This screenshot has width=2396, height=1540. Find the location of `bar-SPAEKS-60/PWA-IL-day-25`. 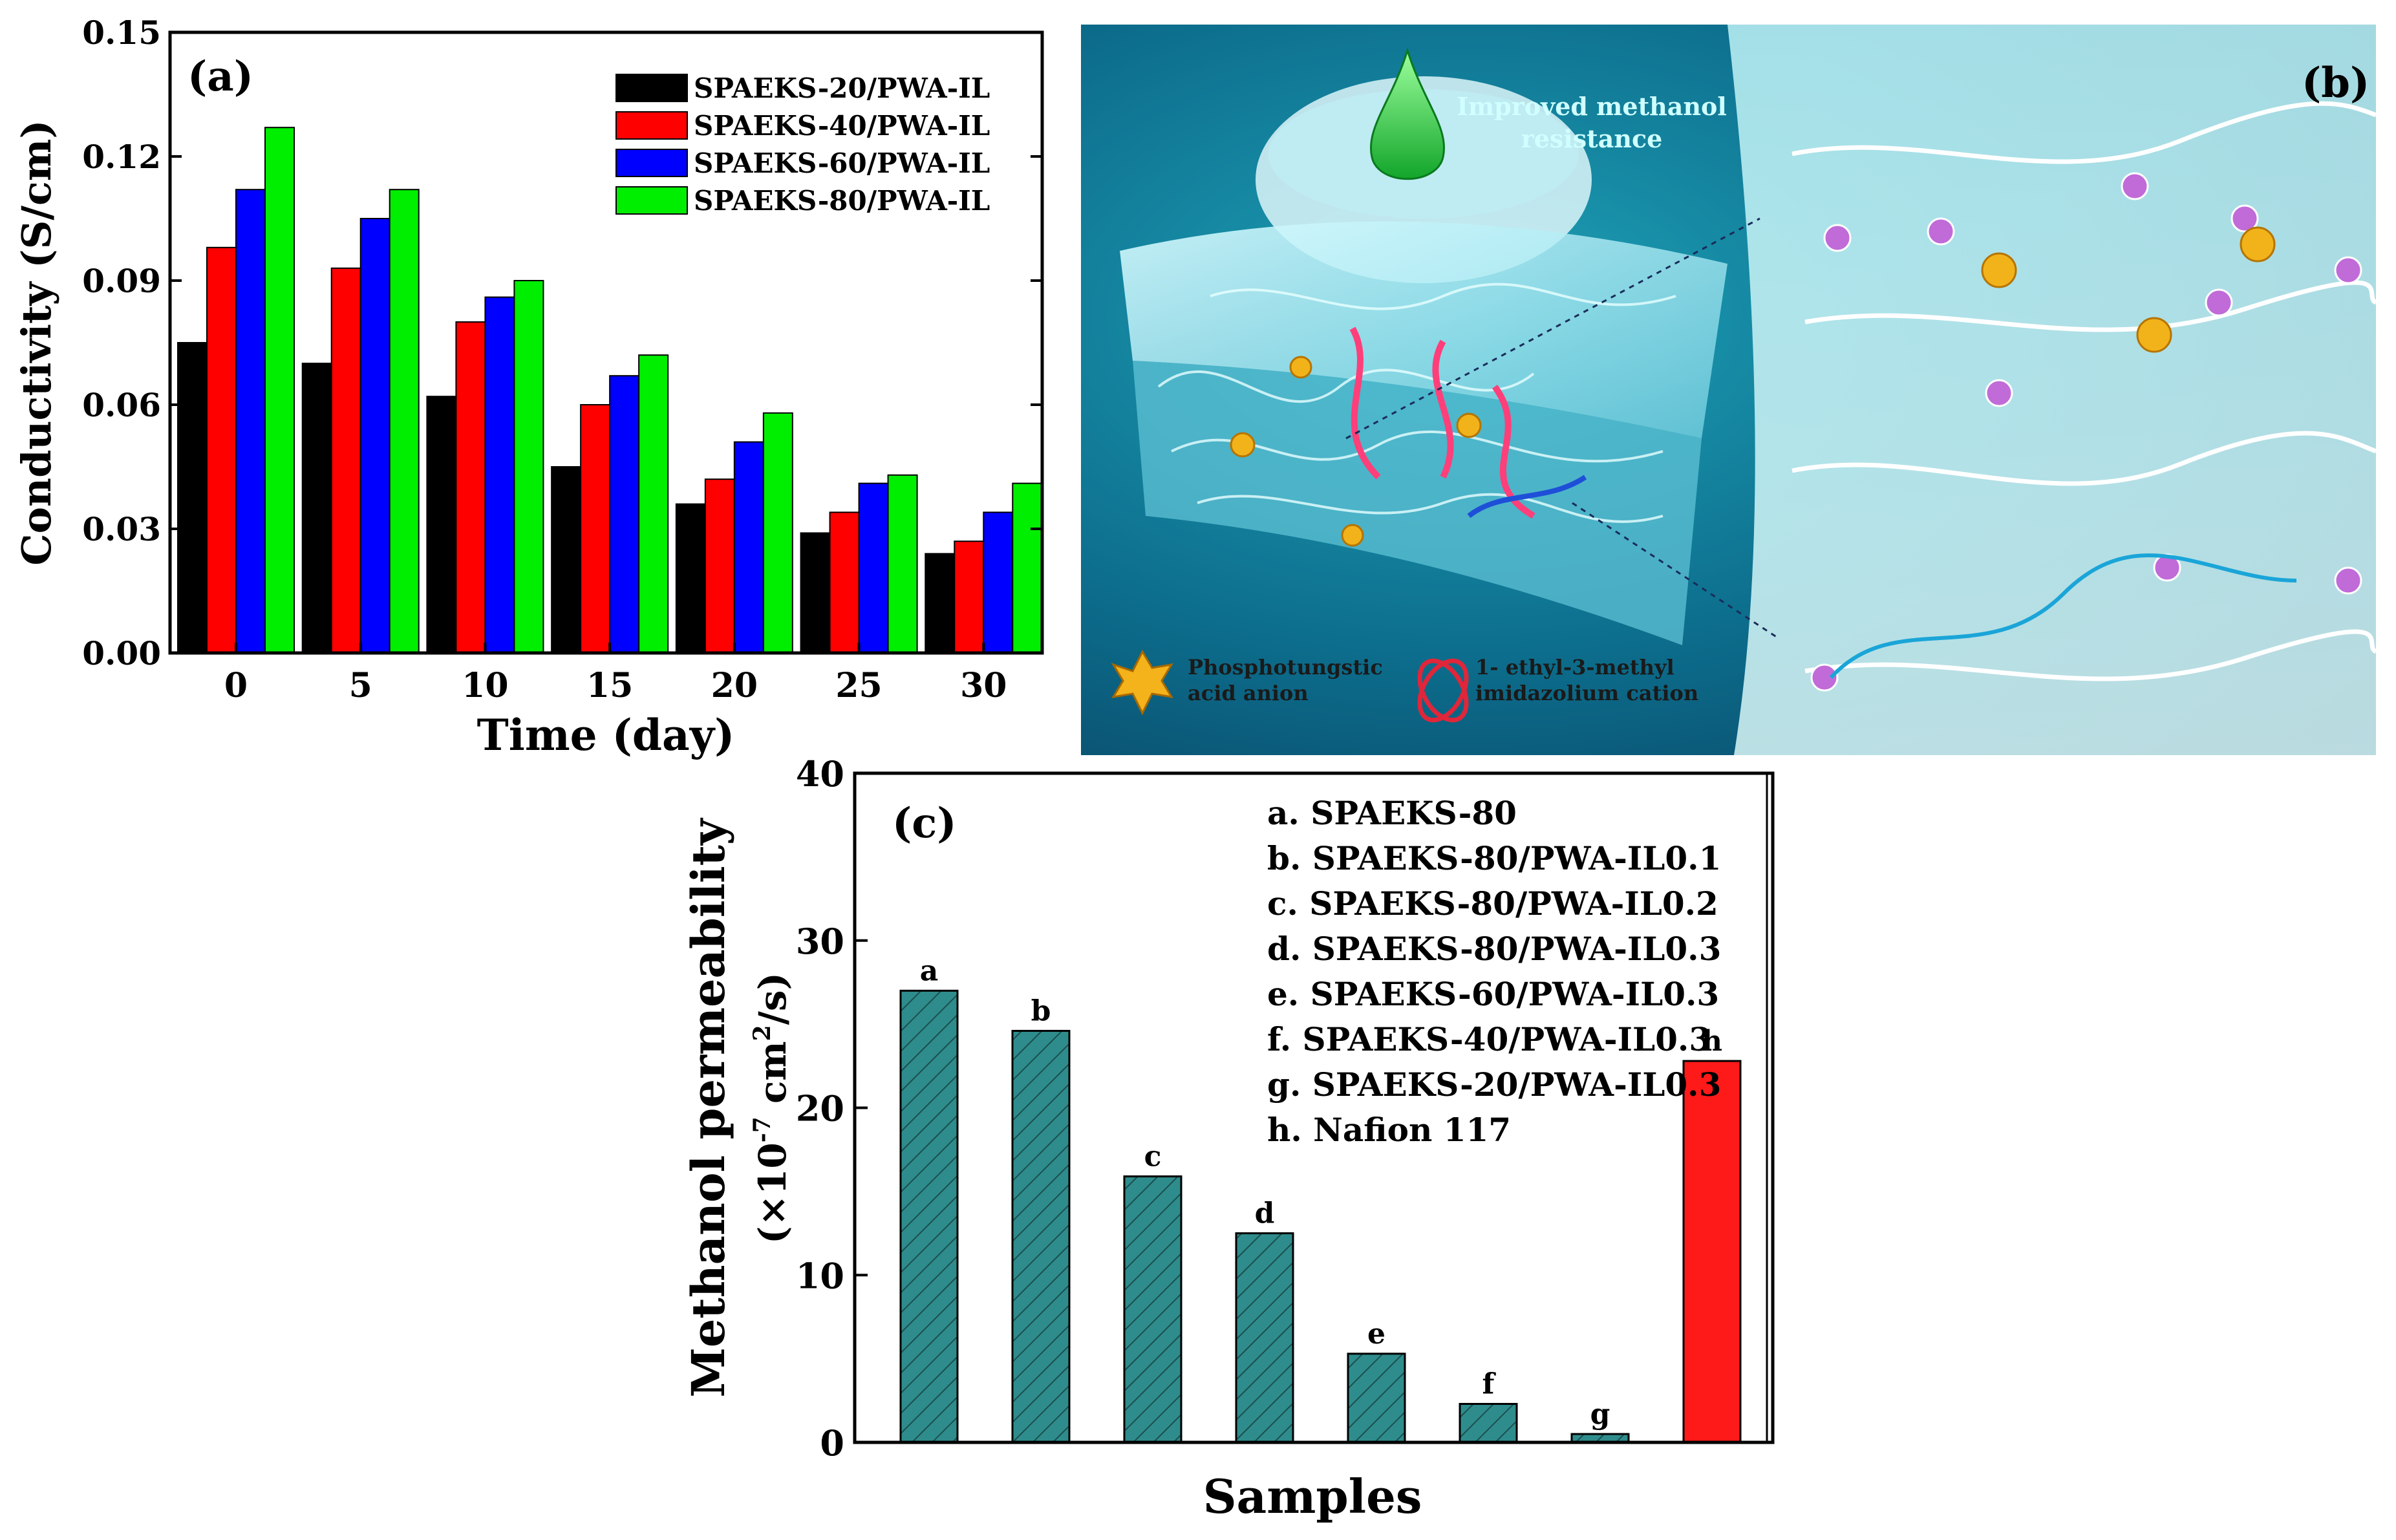

bar-SPAEKS-60/PWA-IL-day-25 is located at coordinates (873, 568).